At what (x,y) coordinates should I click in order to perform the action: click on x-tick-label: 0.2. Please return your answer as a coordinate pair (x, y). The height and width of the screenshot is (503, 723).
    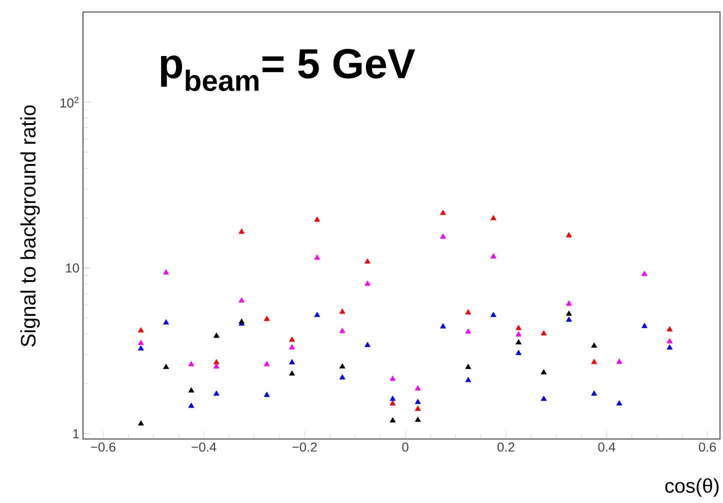
    Looking at the image, I should click on (505, 447).